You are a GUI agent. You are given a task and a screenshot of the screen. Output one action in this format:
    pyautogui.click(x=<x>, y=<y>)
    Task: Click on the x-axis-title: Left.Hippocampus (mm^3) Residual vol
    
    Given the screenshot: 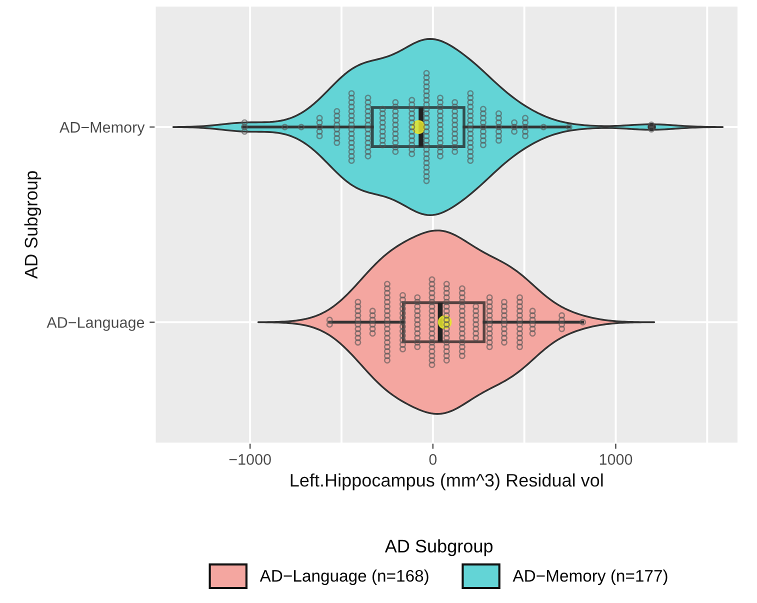 What is the action you would take?
    pyautogui.click(x=446, y=481)
    